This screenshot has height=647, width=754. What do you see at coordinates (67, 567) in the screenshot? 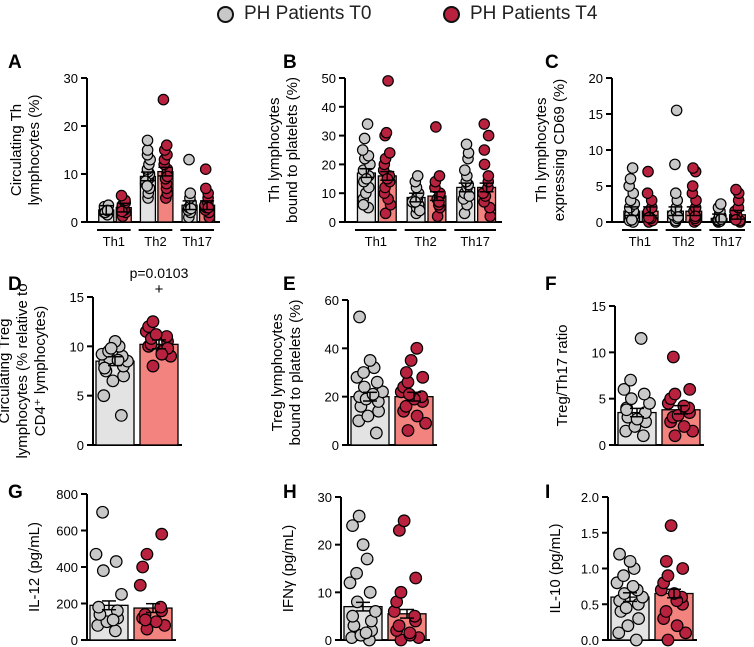
I see `y-tick-label: 400` at bounding box center [67, 567].